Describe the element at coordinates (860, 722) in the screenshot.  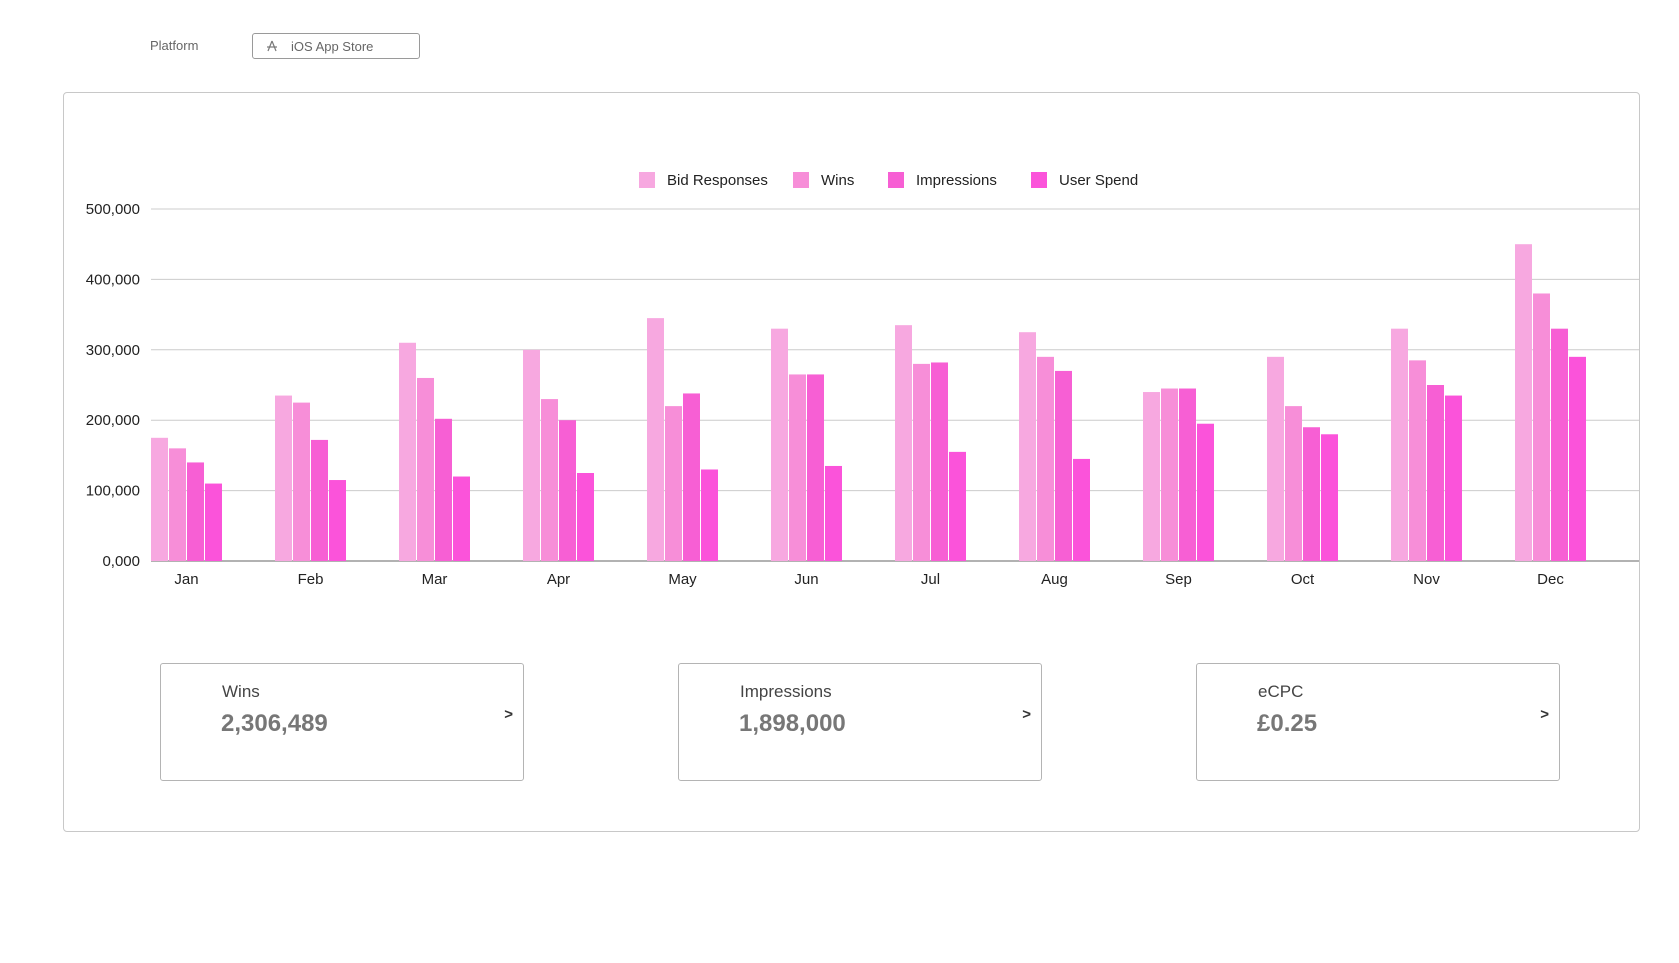
I see `kpi-card-impressions: Impressions 1,898,000 >` at that location.